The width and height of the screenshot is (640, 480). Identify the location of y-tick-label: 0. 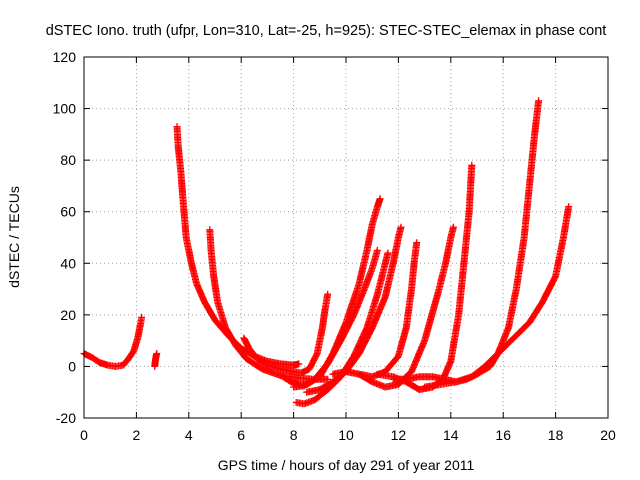
(72, 366).